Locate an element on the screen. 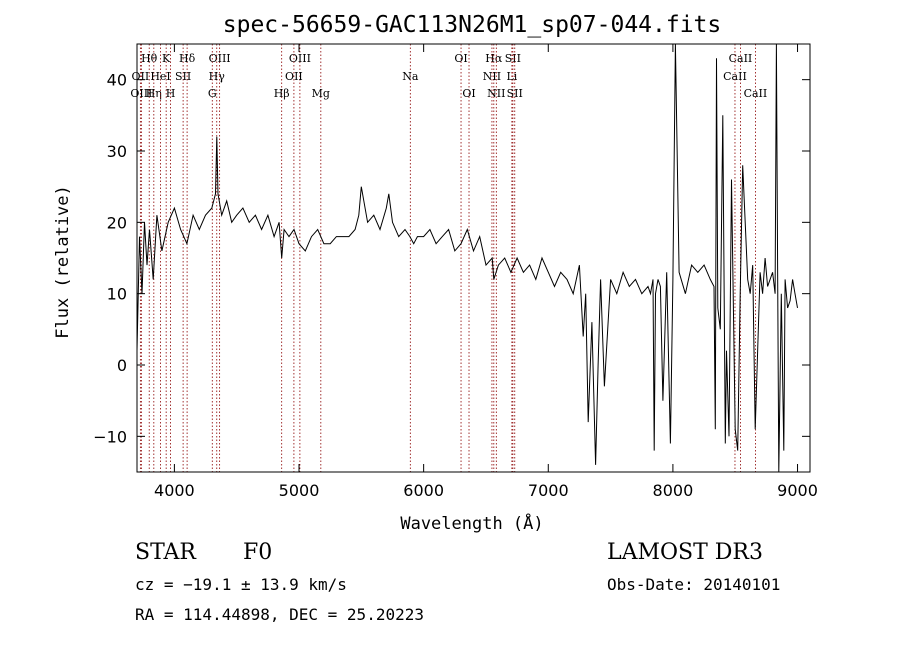  marker-label-20: NII is located at coordinates (492, 76).